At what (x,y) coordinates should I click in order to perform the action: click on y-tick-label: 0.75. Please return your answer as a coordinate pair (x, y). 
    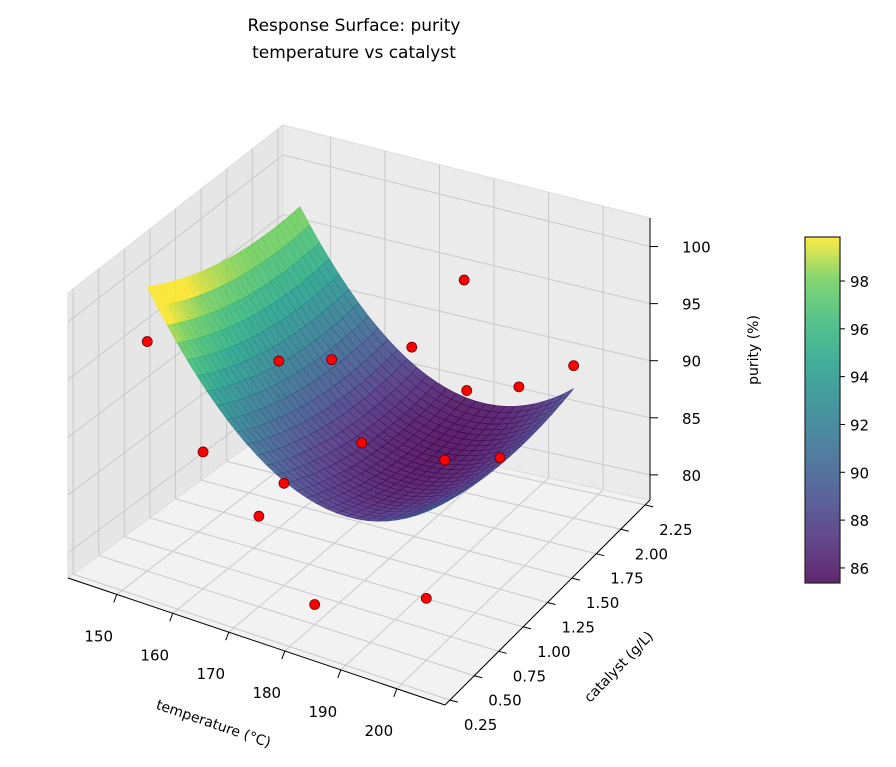
    Looking at the image, I should click on (529, 676).